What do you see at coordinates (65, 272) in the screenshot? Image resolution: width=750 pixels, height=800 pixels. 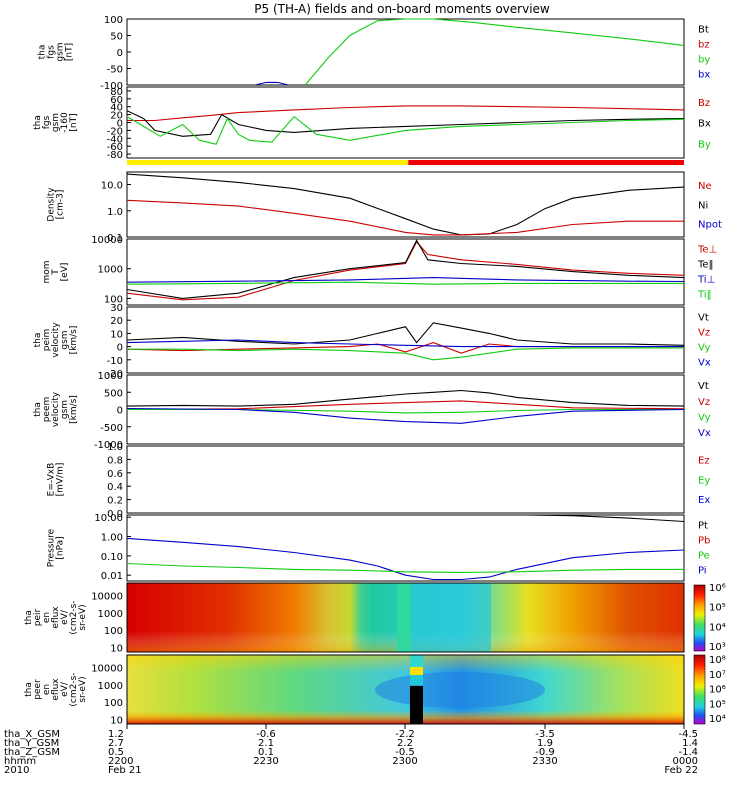 I see `y-axis-label-line: [eV]` at bounding box center [65, 272].